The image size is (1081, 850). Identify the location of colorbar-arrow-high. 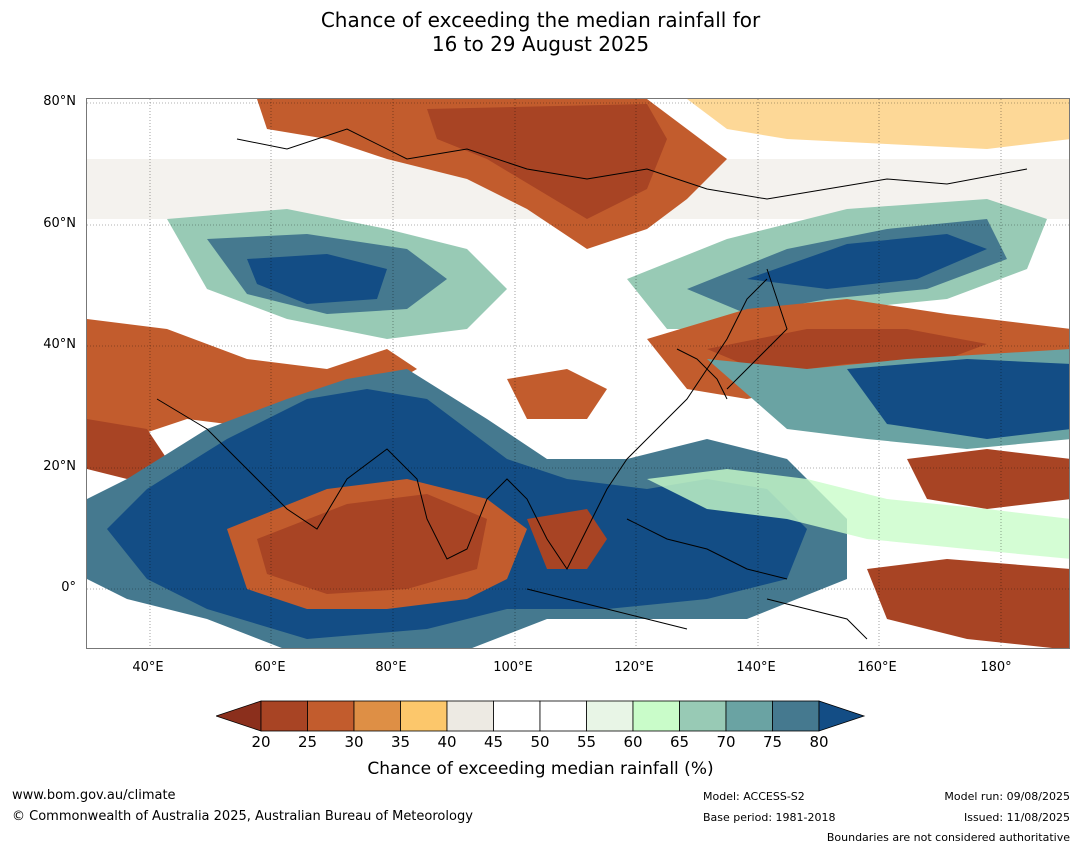
(842, 716).